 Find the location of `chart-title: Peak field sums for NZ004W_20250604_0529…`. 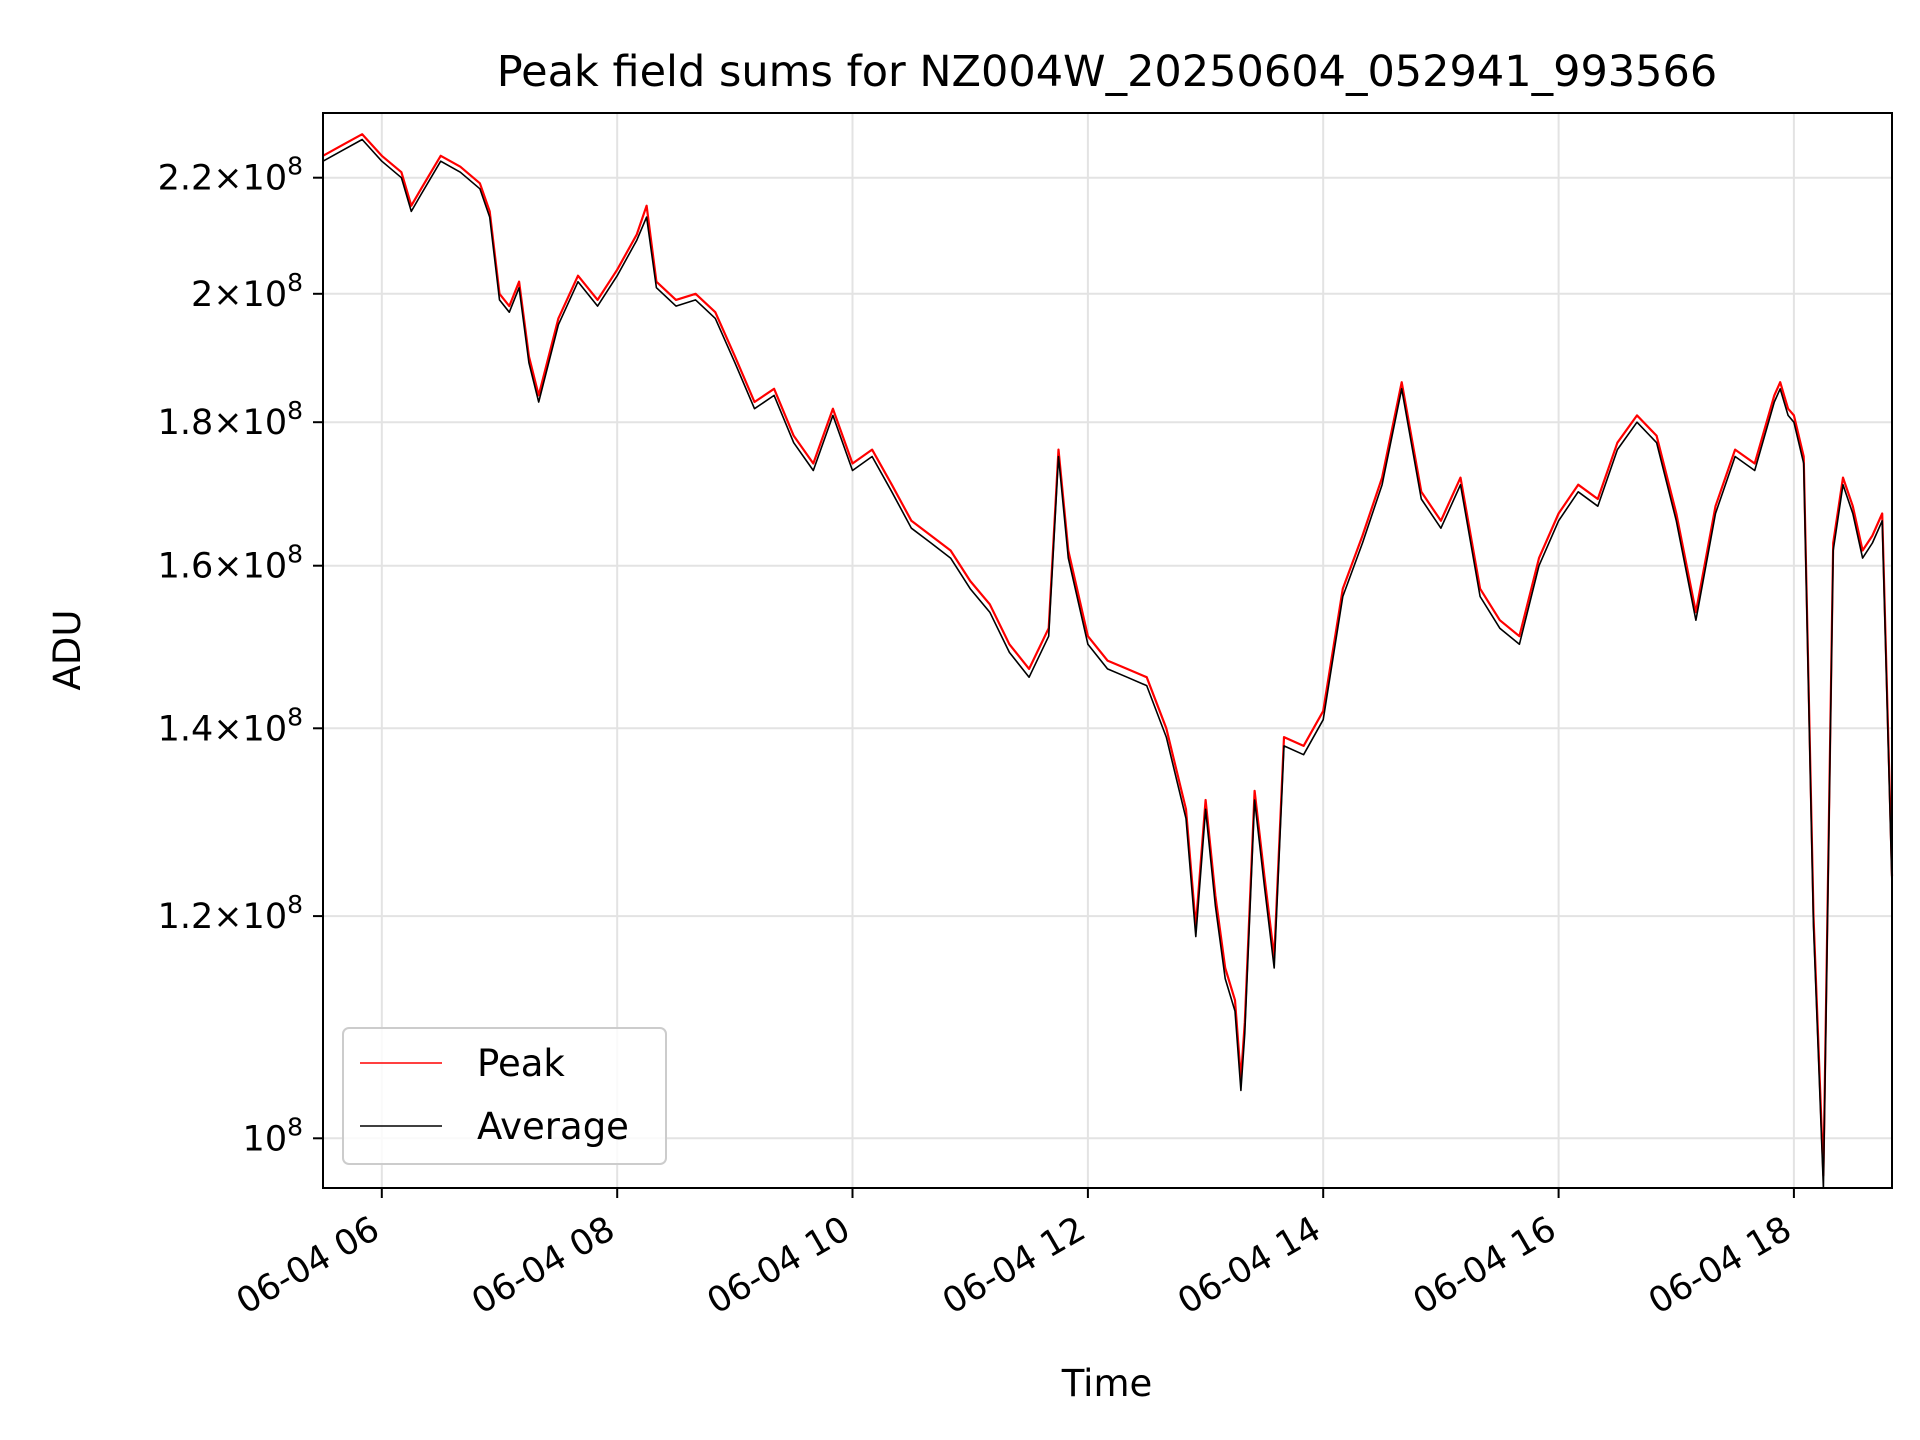

chart-title: Peak field sums for NZ004W_20250604_0529… is located at coordinates (1107, 72).